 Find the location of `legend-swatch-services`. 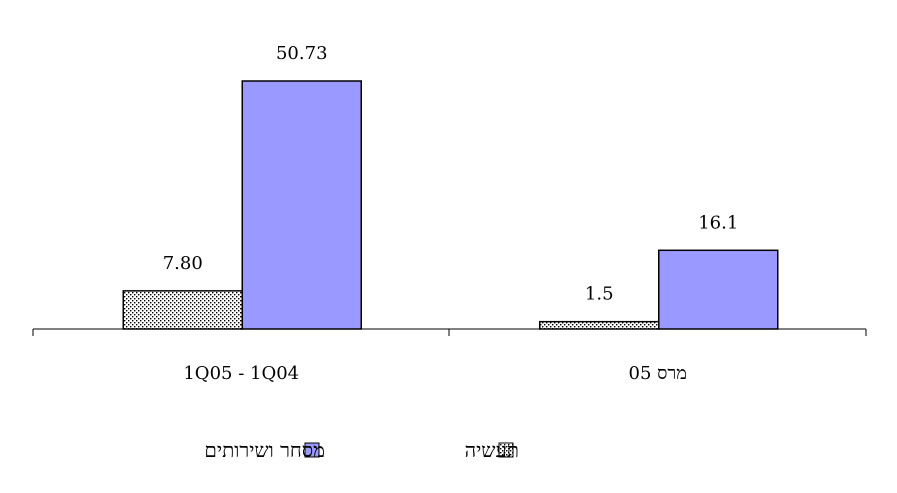

legend-swatch-services is located at coordinates (312, 450).